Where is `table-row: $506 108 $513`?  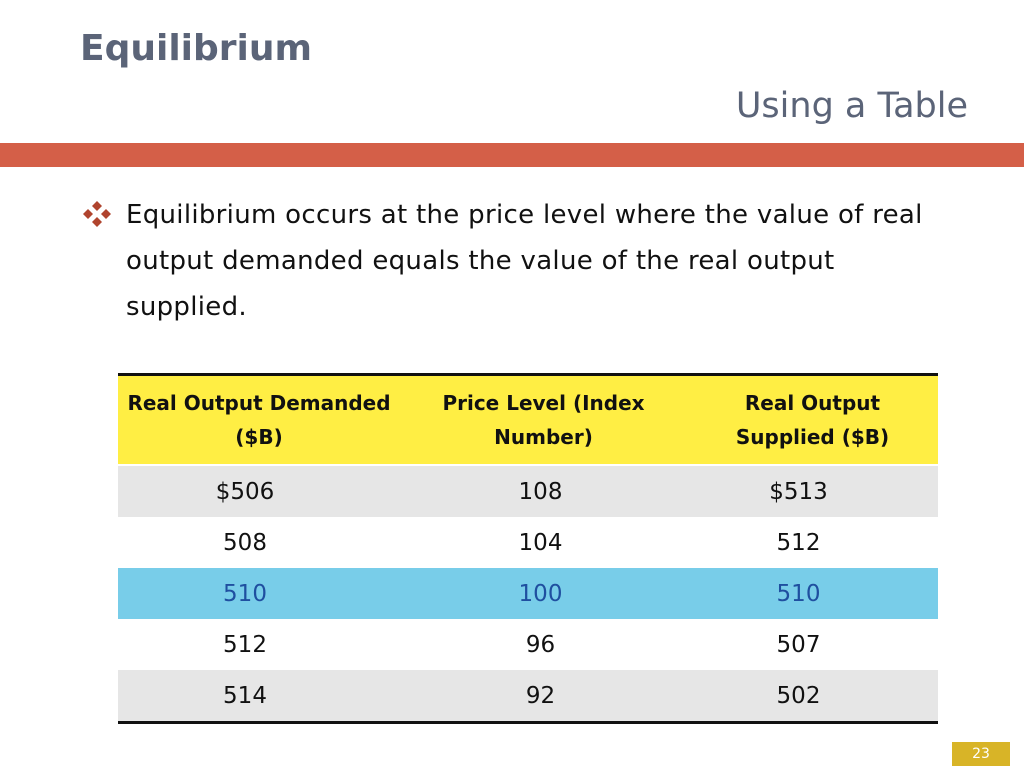
table-row: $506 108 $513 is located at coordinates (528, 491).